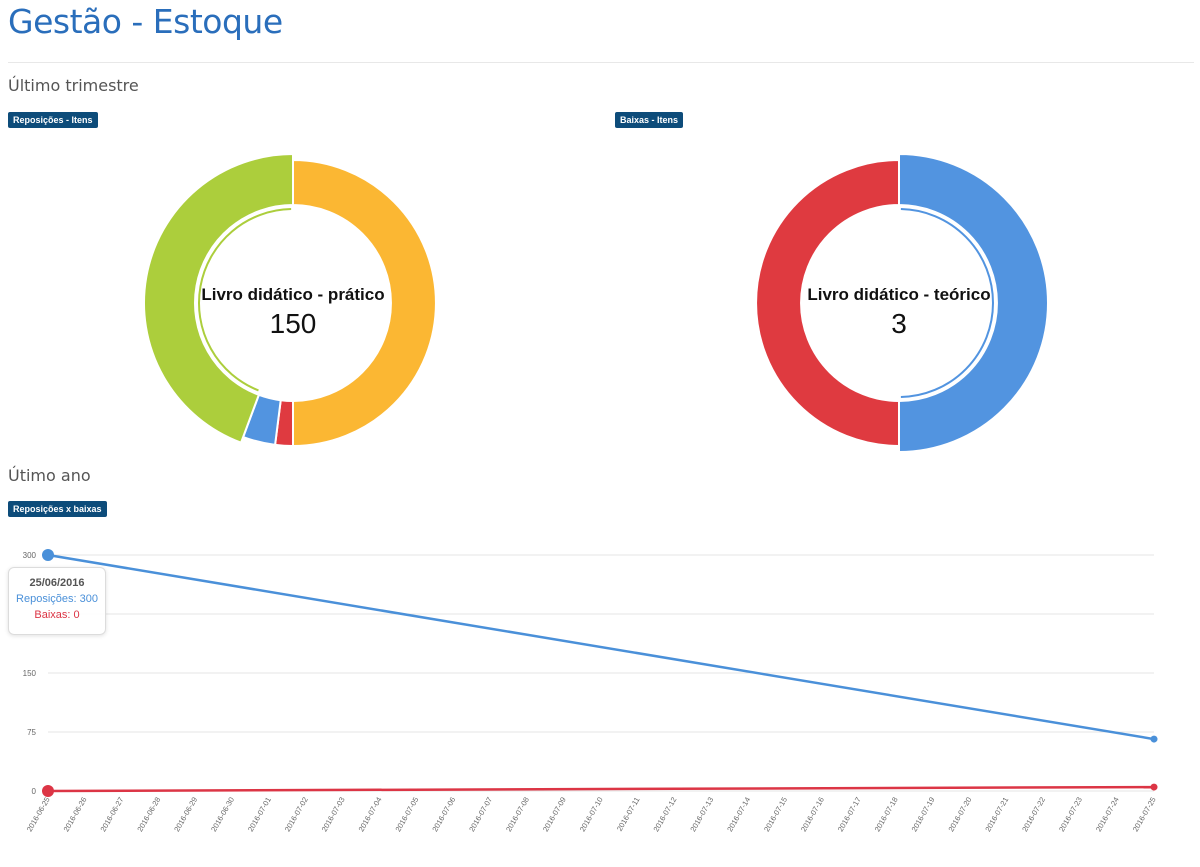 The image size is (1200, 867). I want to click on x-tick-label: 2016-07-18, so click(886, 815).